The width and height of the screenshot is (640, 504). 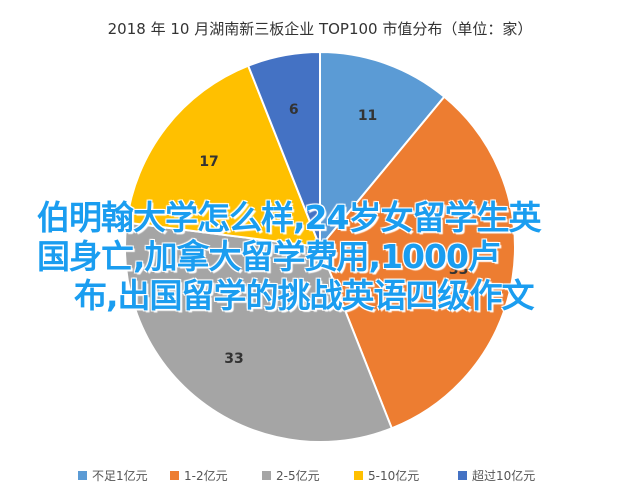 I want to click on overlay-line-3: 布,出国留学的挑战英语四级作文, so click(x=304, y=295).